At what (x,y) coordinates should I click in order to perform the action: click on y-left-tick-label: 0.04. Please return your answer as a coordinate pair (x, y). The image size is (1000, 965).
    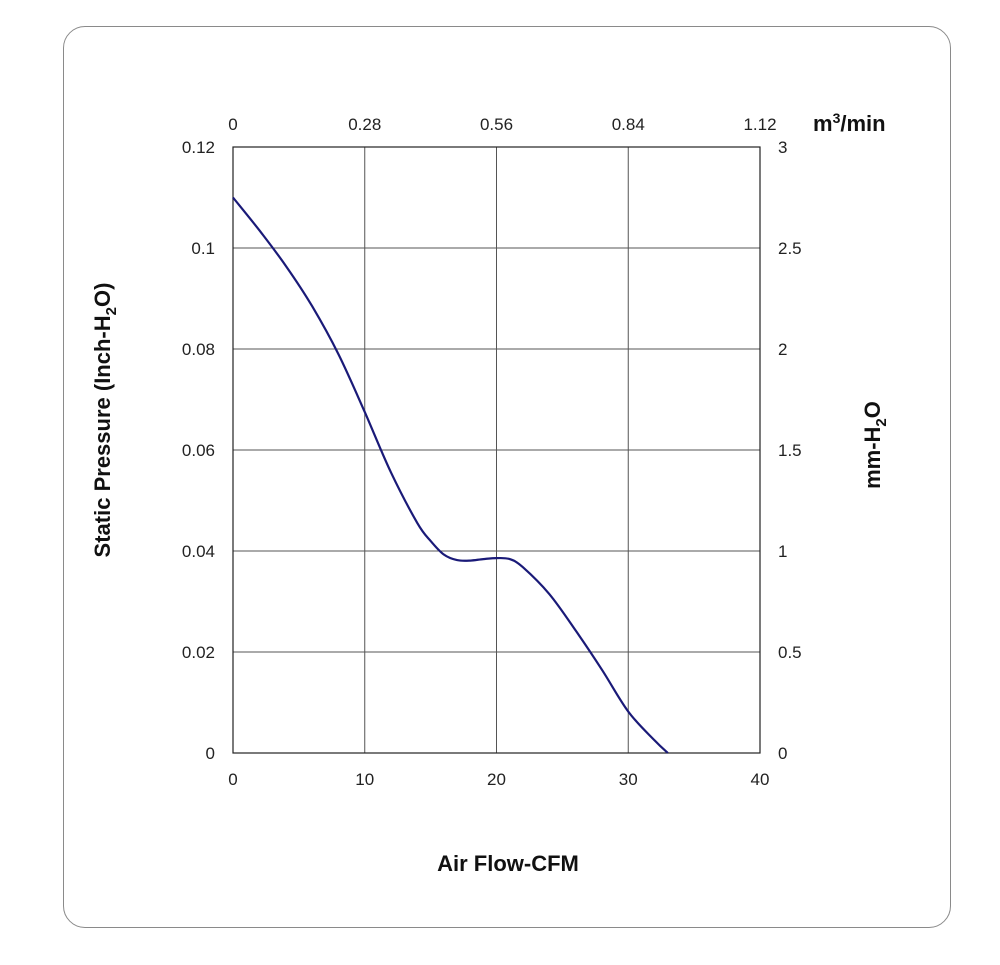
    Looking at the image, I should click on (198, 551).